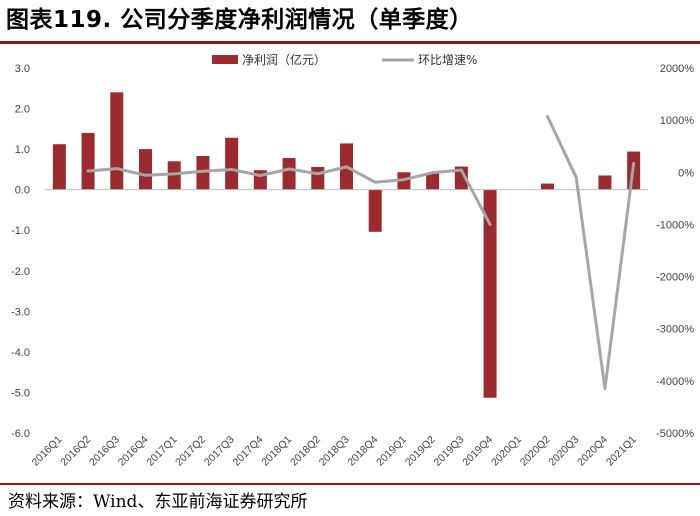 The height and width of the screenshot is (516, 700). Describe the element at coordinates (350, 484) in the screenshot. I see `footer-divider` at that location.